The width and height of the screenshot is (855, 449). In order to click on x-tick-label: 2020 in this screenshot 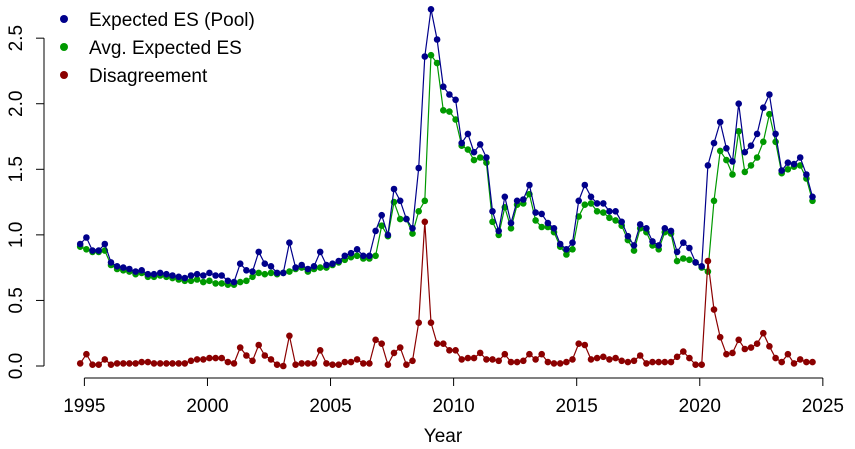, I will do `click(700, 406)`.